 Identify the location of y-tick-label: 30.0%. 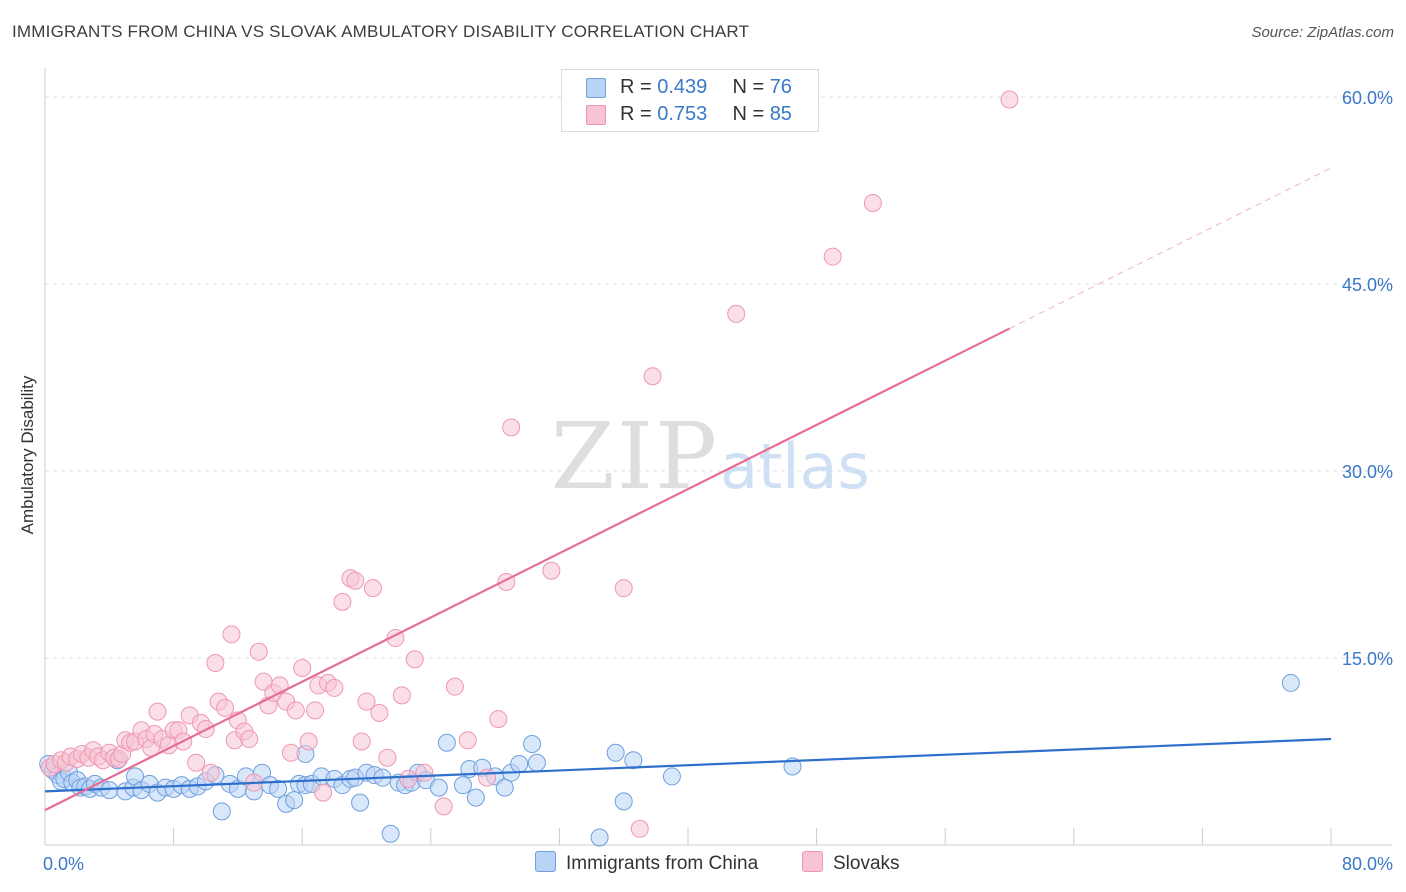
(1367, 472).